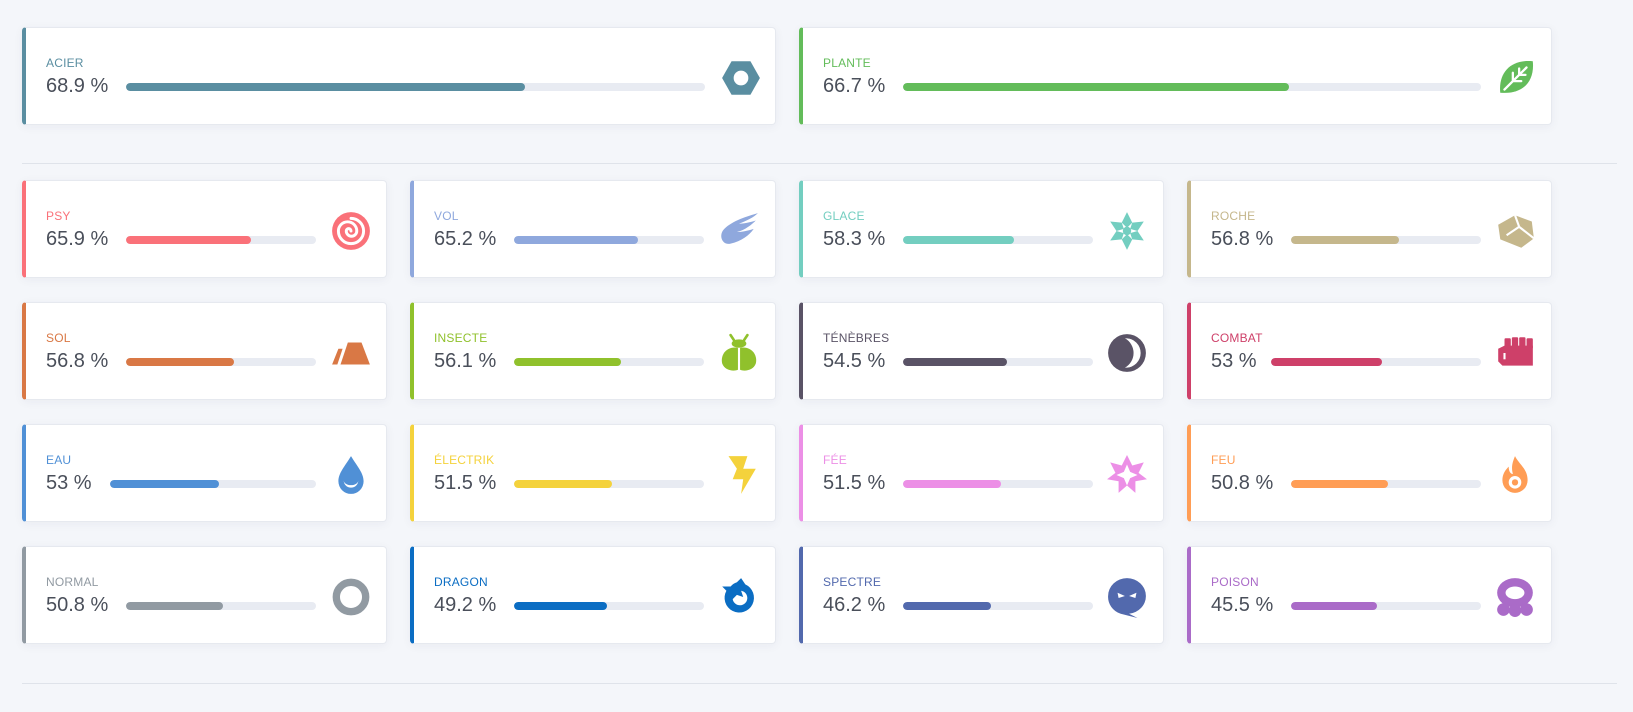 The height and width of the screenshot is (712, 1633). I want to click on section-divider, so click(819, 163).